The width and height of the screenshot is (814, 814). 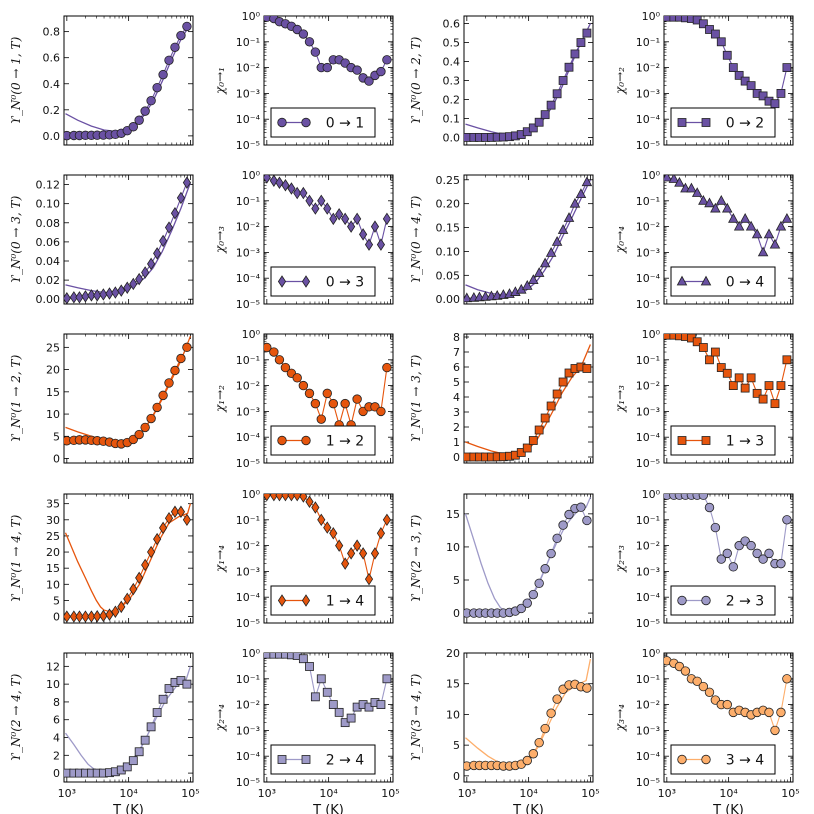 I want to click on y-axis-label: ϒ_N⁰(0 → 3, T), so click(x=16, y=239).